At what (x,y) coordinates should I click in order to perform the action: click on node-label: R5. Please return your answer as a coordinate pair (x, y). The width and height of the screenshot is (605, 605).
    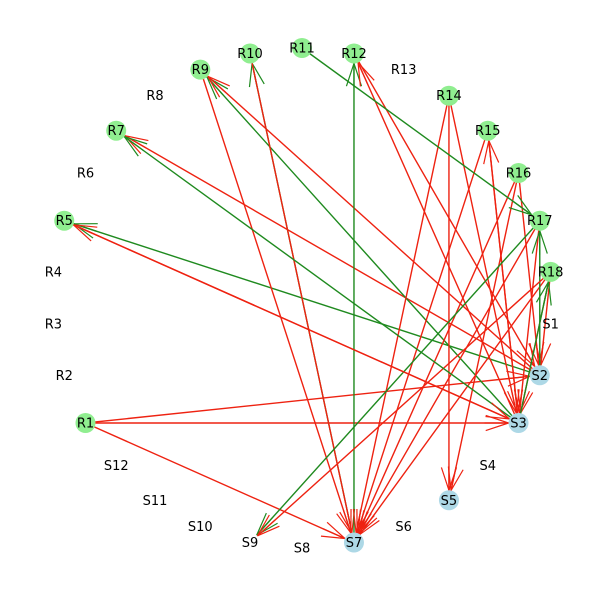
    Looking at the image, I should click on (64, 221).